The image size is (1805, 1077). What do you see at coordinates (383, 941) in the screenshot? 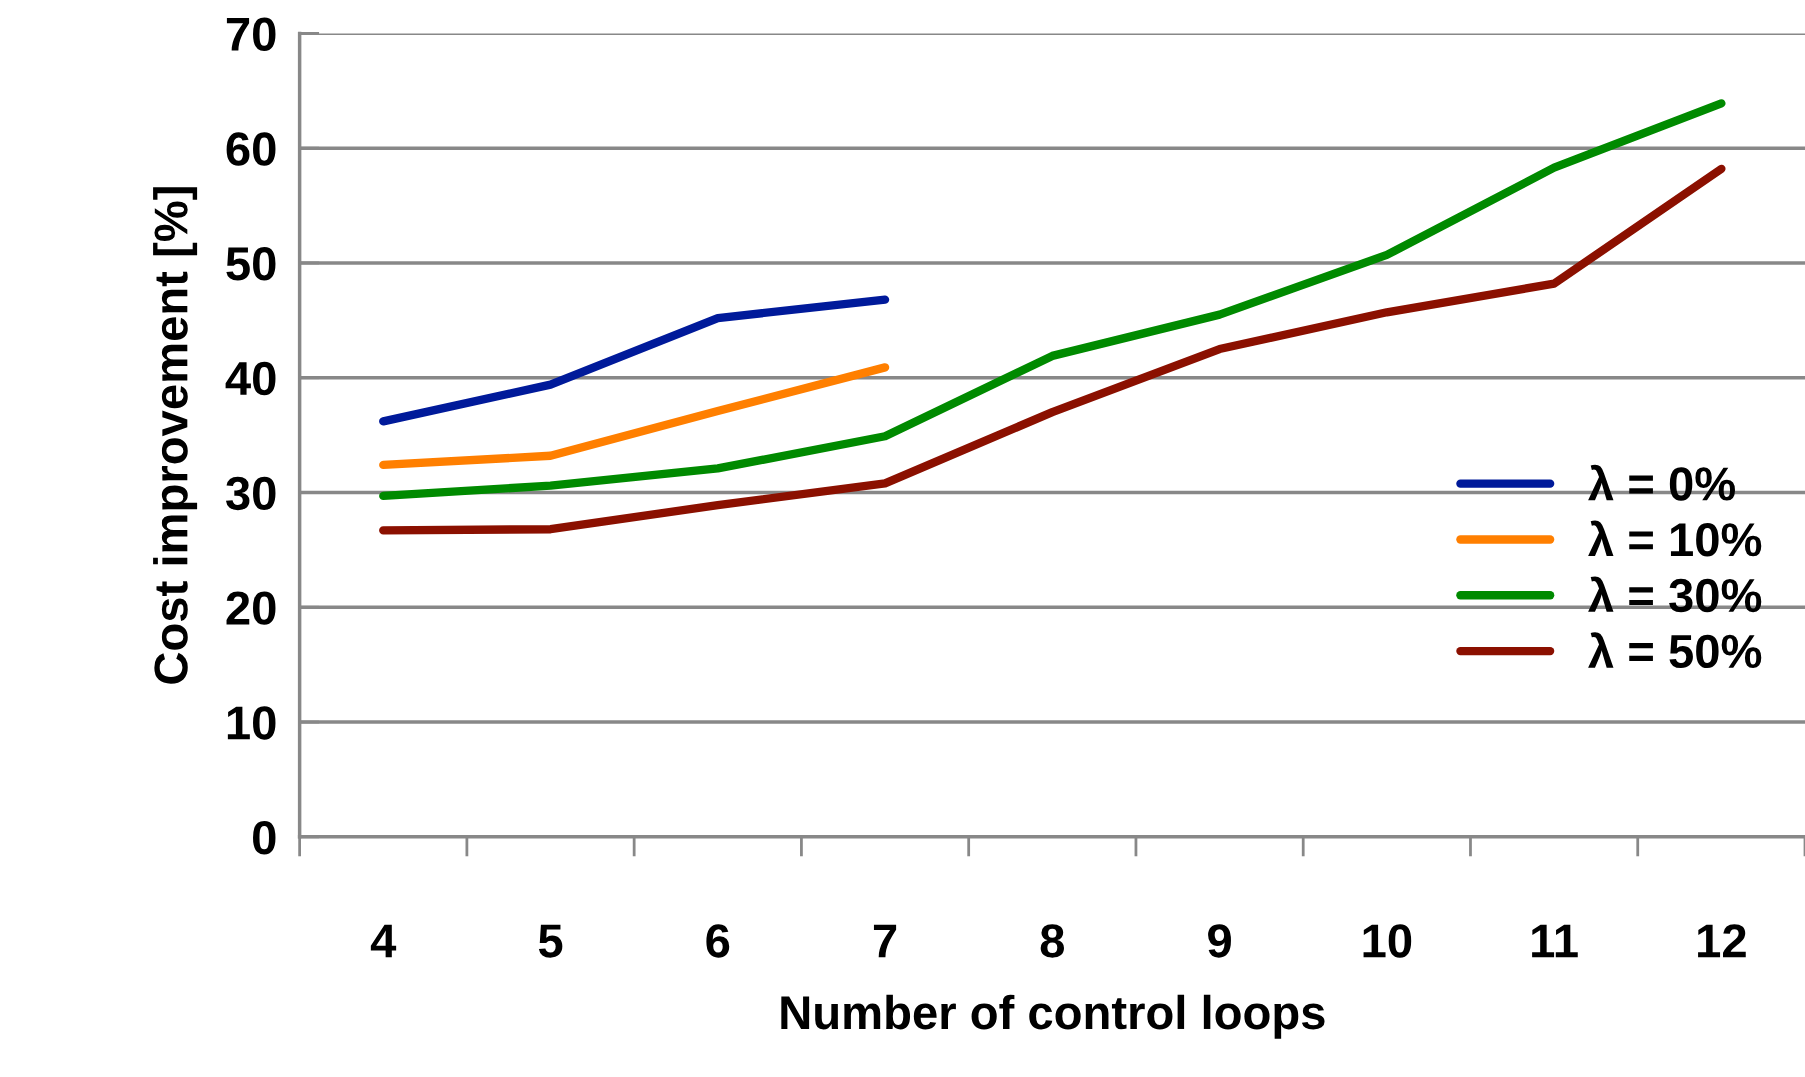
I see `x-tick-label: 4` at bounding box center [383, 941].